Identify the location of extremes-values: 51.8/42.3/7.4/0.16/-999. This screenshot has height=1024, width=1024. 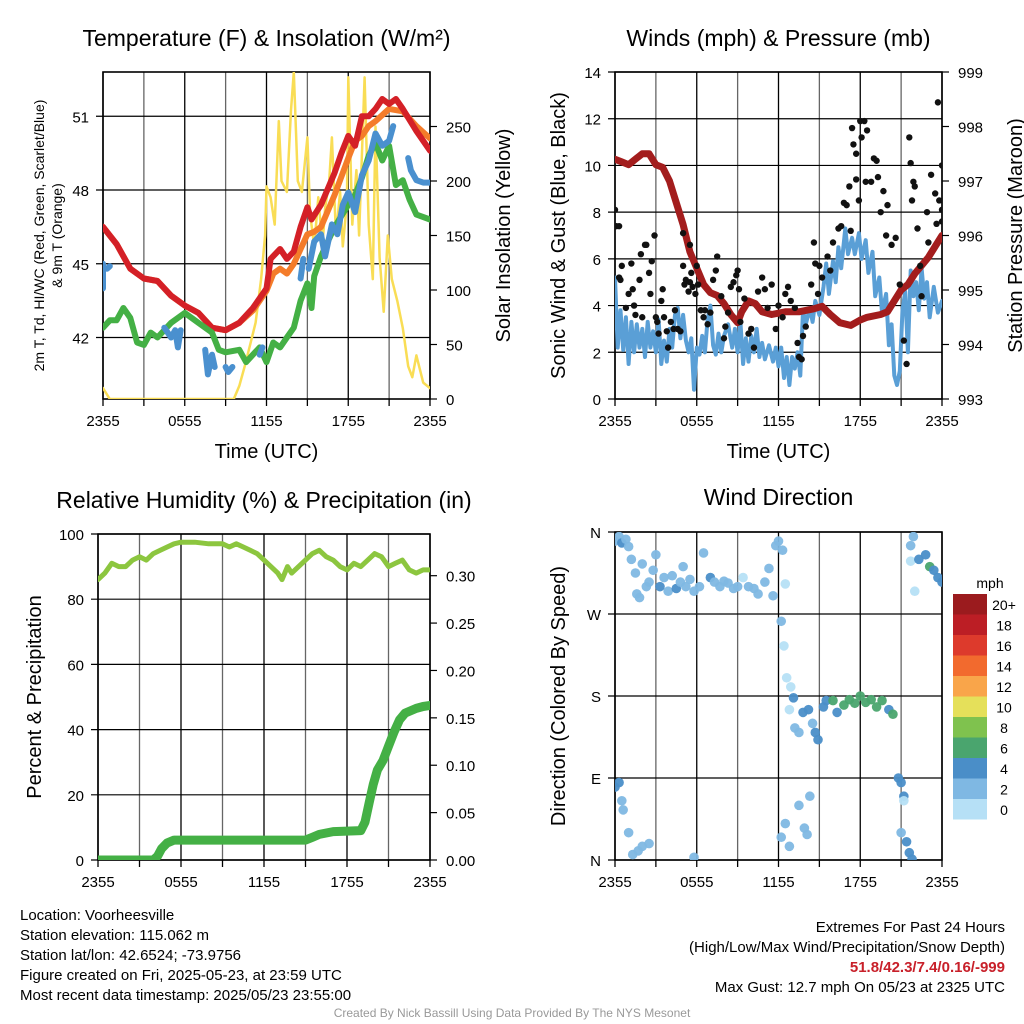
(927, 967).